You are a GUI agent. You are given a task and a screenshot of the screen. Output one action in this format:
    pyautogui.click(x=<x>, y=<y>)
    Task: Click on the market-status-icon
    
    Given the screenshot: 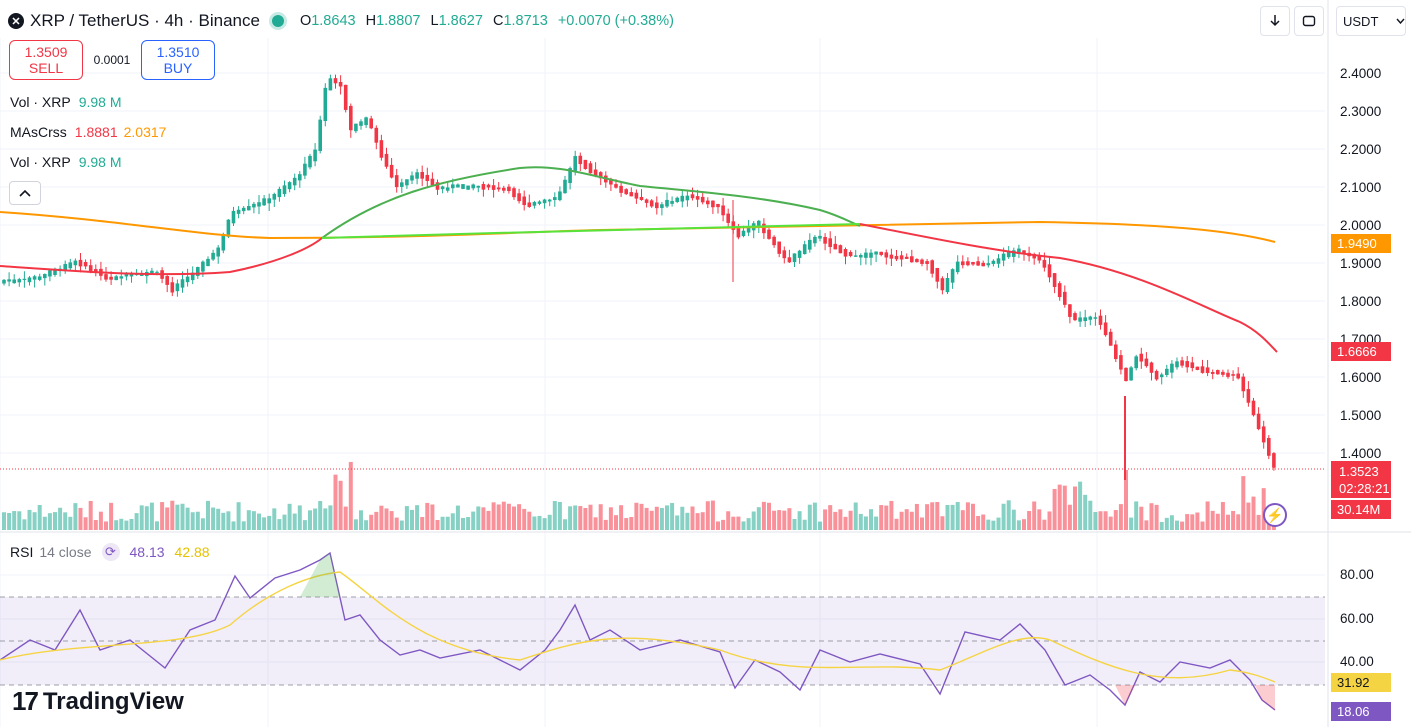 What is the action you would take?
    pyautogui.click(x=277, y=21)
    